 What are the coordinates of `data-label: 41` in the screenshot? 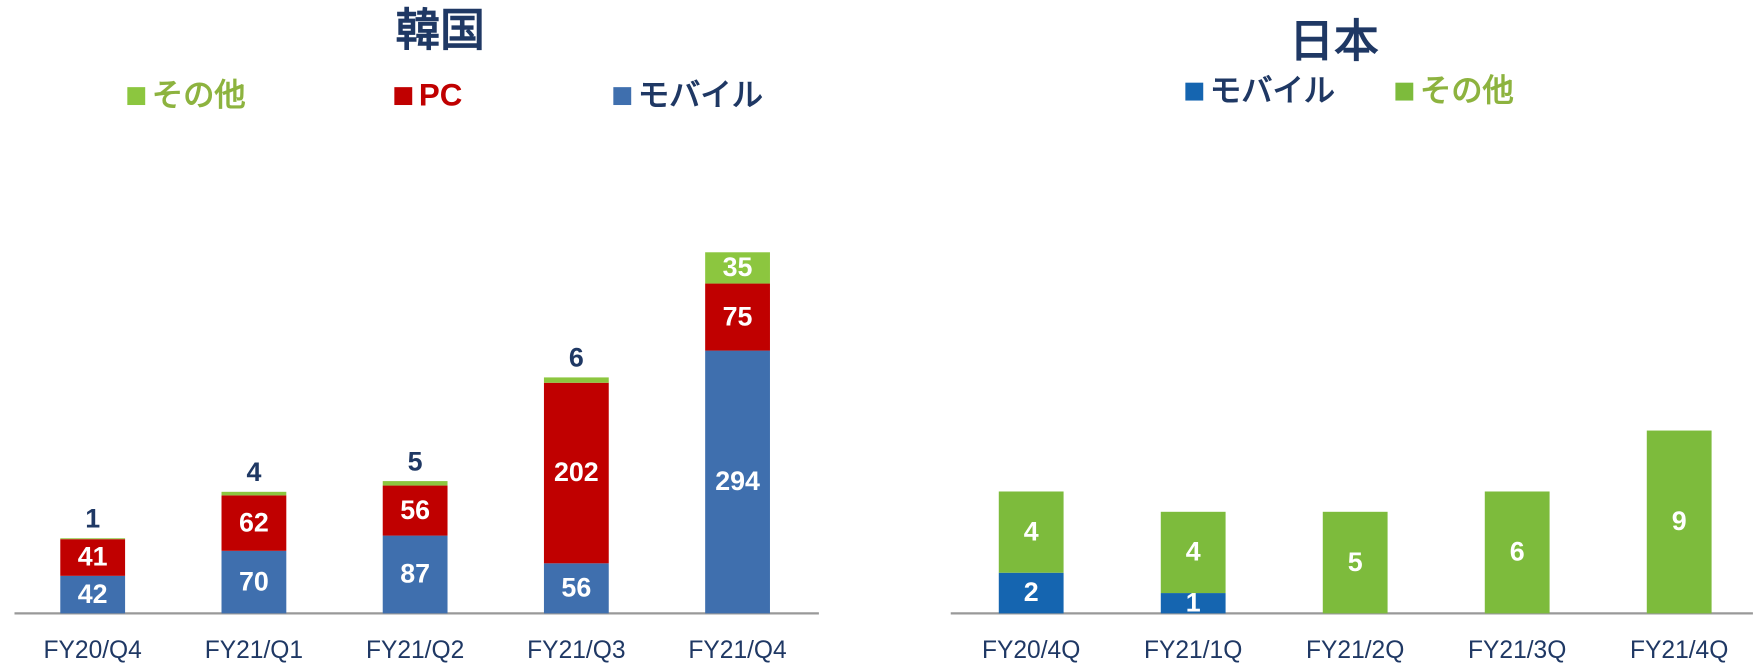 It's located at (93, 557).